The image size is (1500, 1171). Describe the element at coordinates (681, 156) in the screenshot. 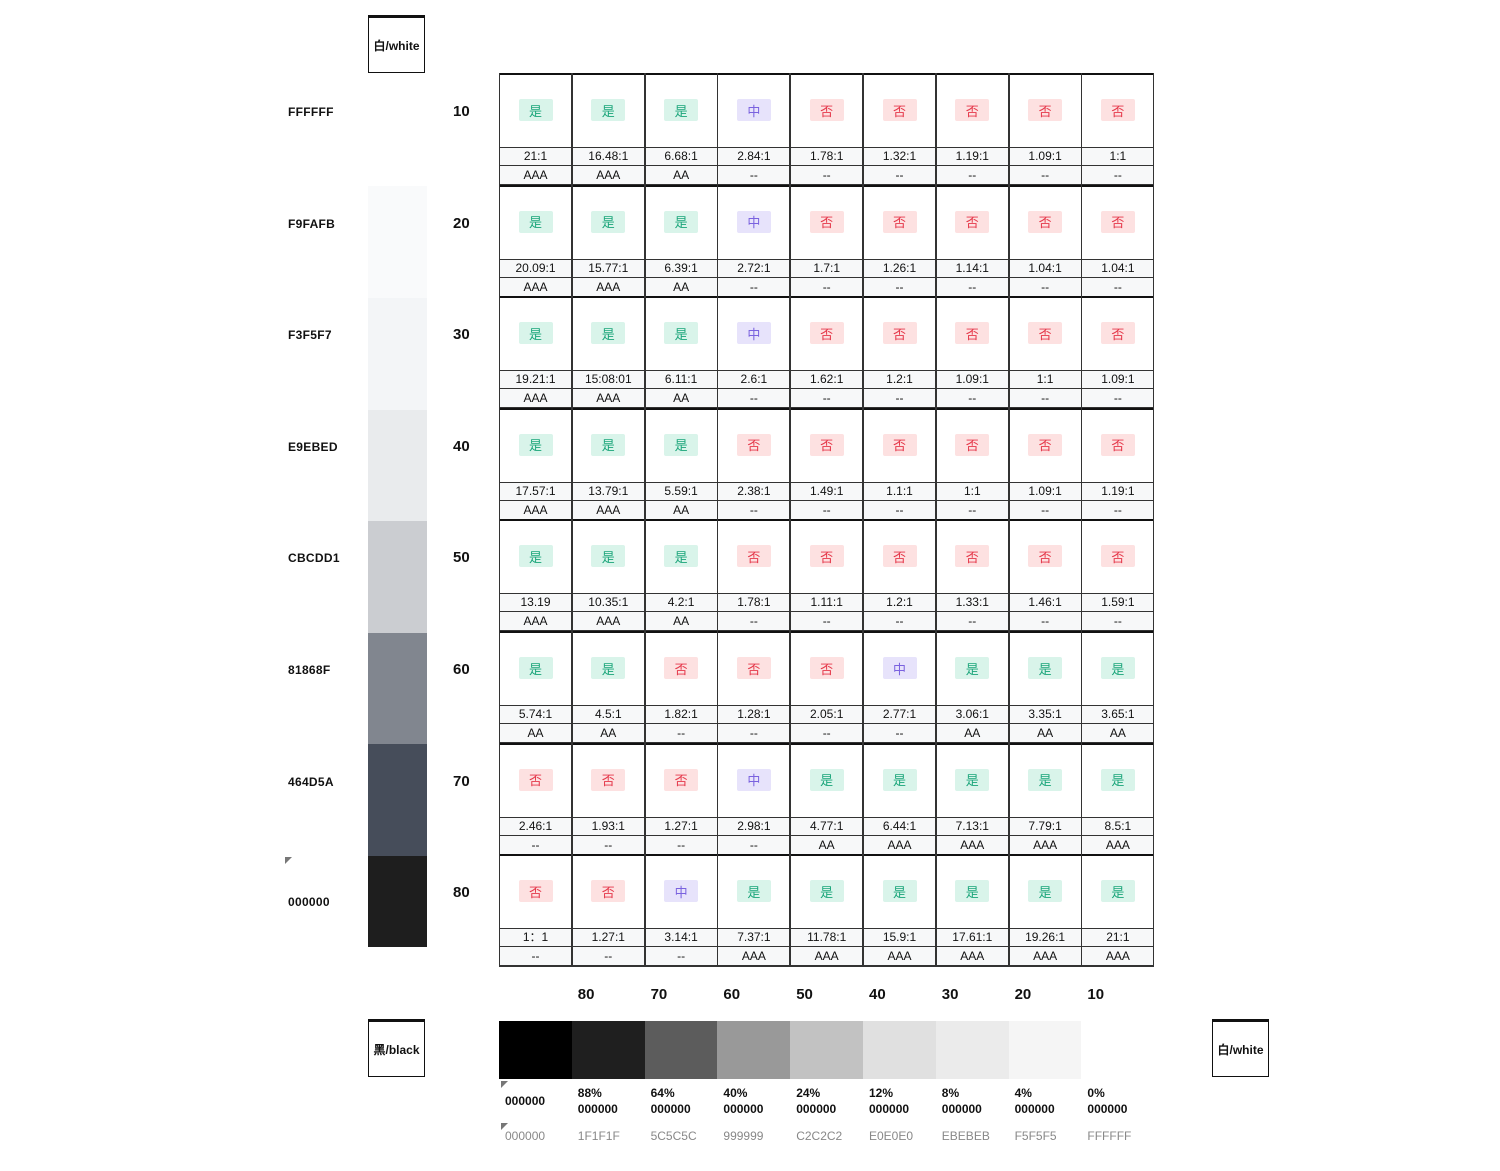

I see `contrast-ratio: 6.68:1` at that location.